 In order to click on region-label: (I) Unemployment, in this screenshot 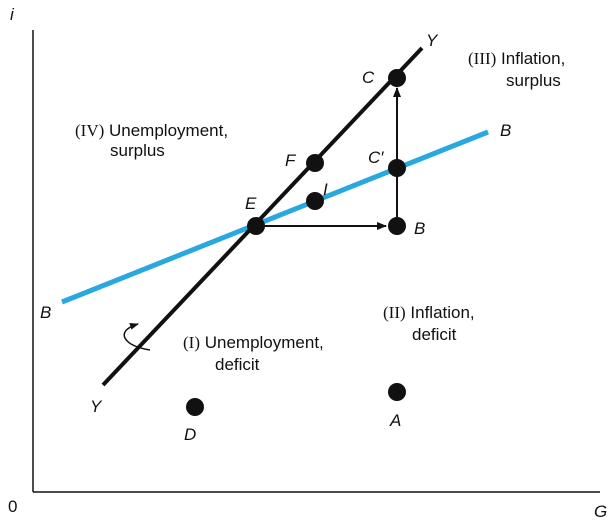, I will do `click(253, 342)`.